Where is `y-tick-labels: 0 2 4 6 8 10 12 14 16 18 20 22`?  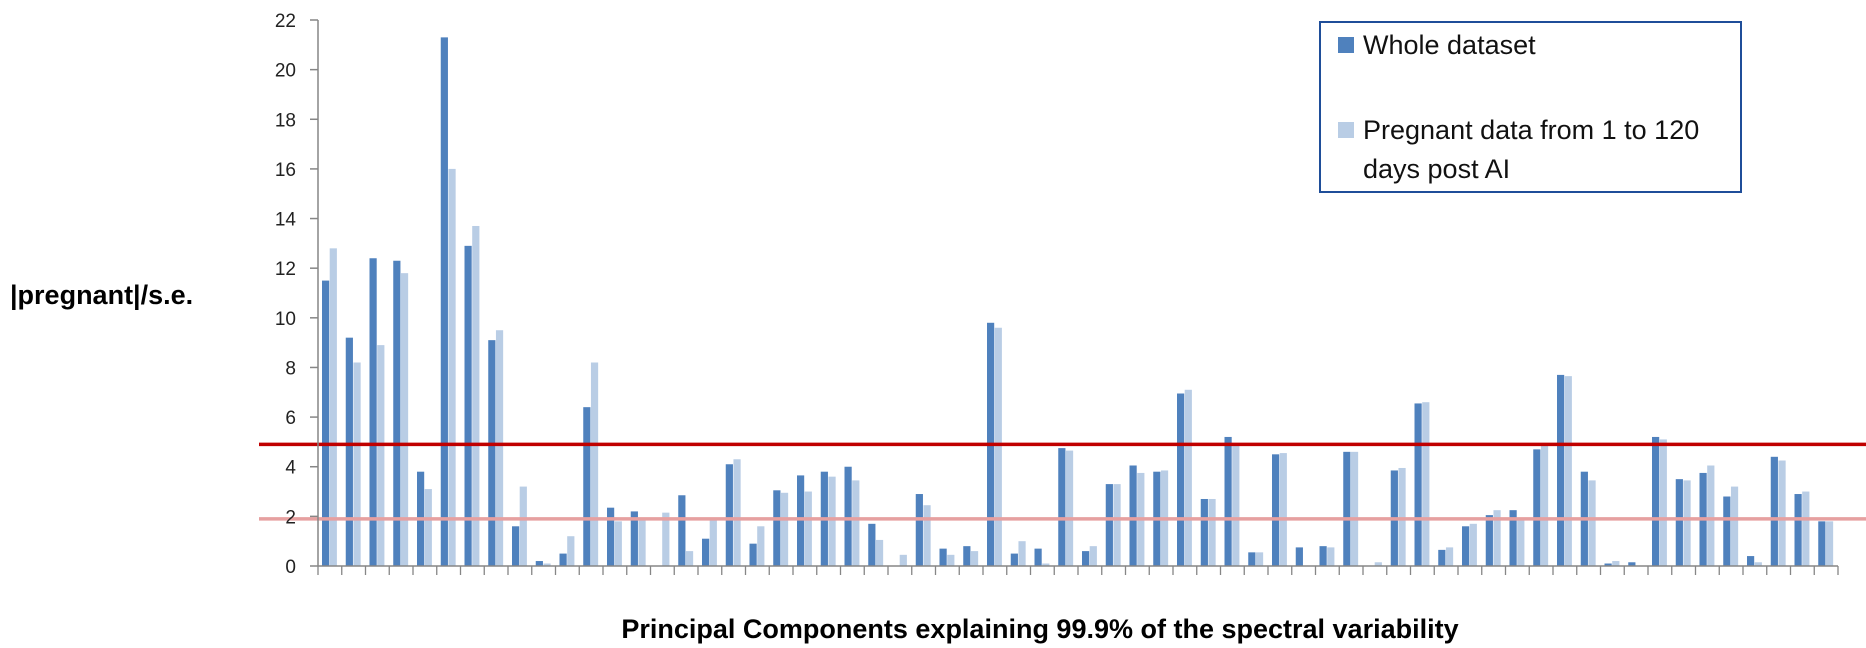 y-tick-labels: 0 2 4 6 8 10 12 14 16 18 20 22 is located at coordinates (286, 294).